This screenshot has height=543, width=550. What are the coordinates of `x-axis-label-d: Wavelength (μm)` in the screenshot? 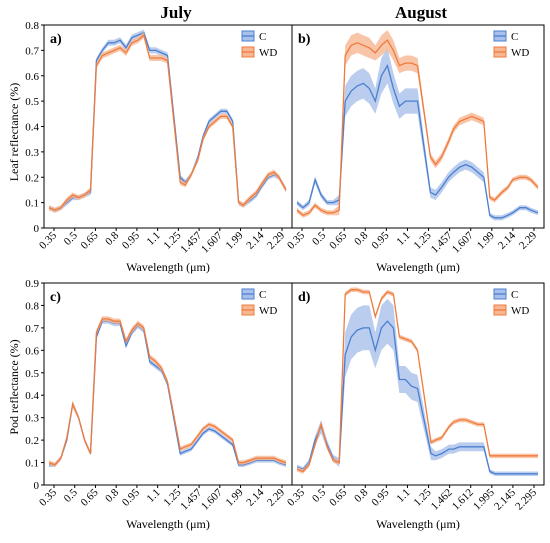 It's located at (418, 524).